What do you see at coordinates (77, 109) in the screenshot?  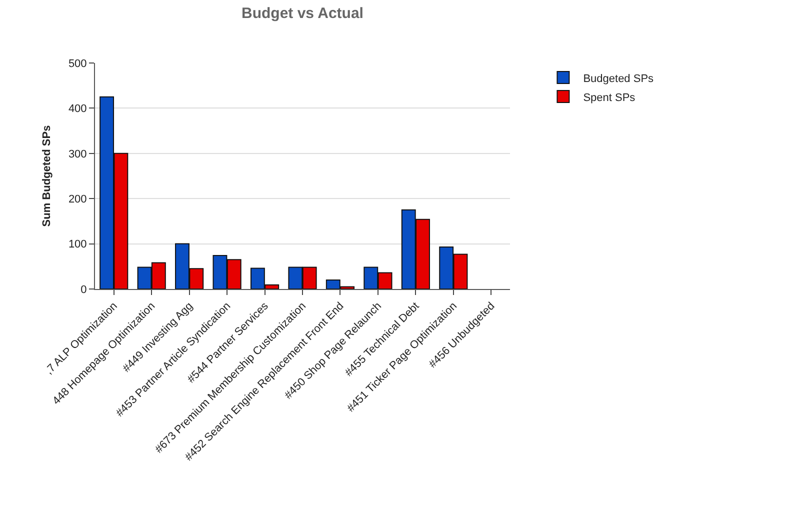 I see `y-tick-label: 400` at bounding box center [77, 109].